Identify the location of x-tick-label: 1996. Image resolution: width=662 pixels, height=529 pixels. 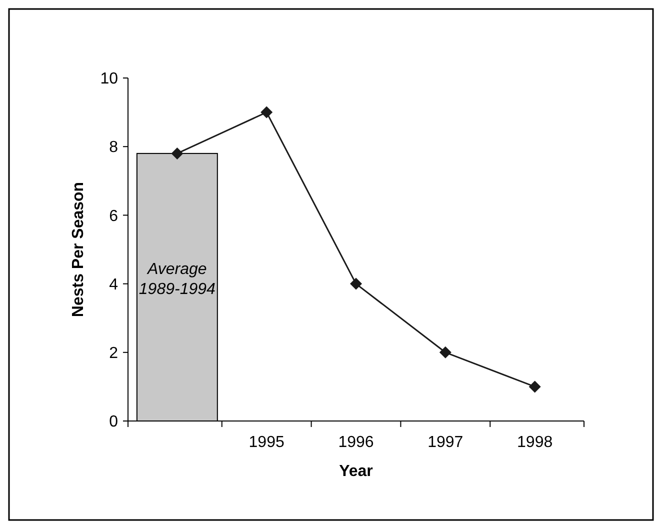
(356, 442).